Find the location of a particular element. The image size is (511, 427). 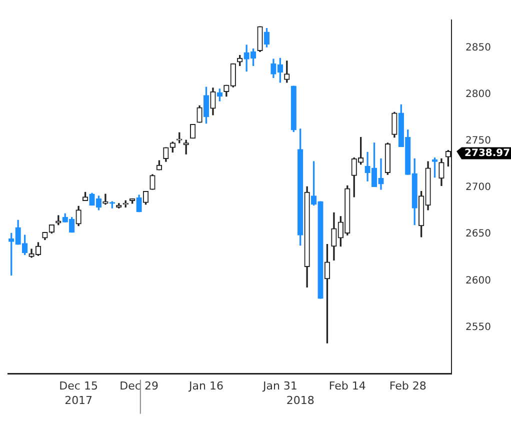

x-tick-label: Jan 16 is located at coordinates (206, 385).